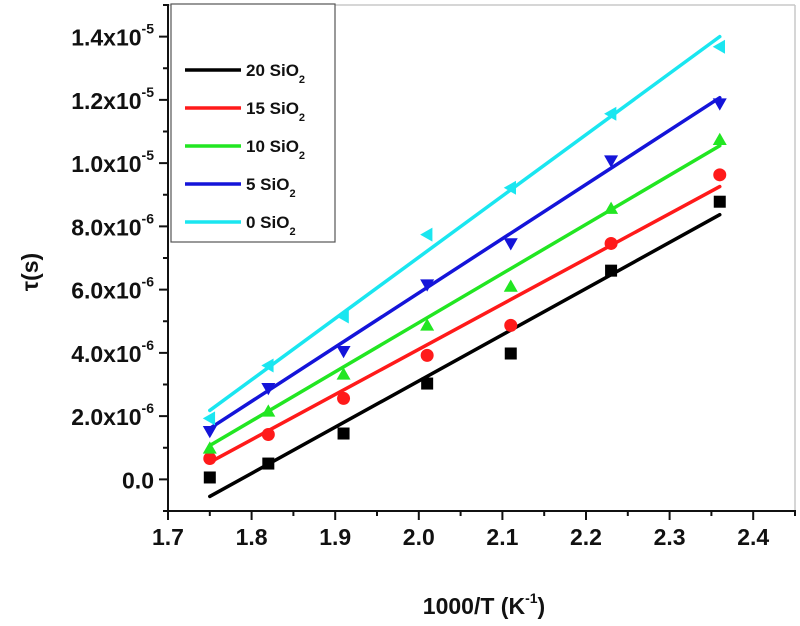 This screenshot has width=800, height=626. I want to click on x-tick-label: 2.1, so click(502, 537).